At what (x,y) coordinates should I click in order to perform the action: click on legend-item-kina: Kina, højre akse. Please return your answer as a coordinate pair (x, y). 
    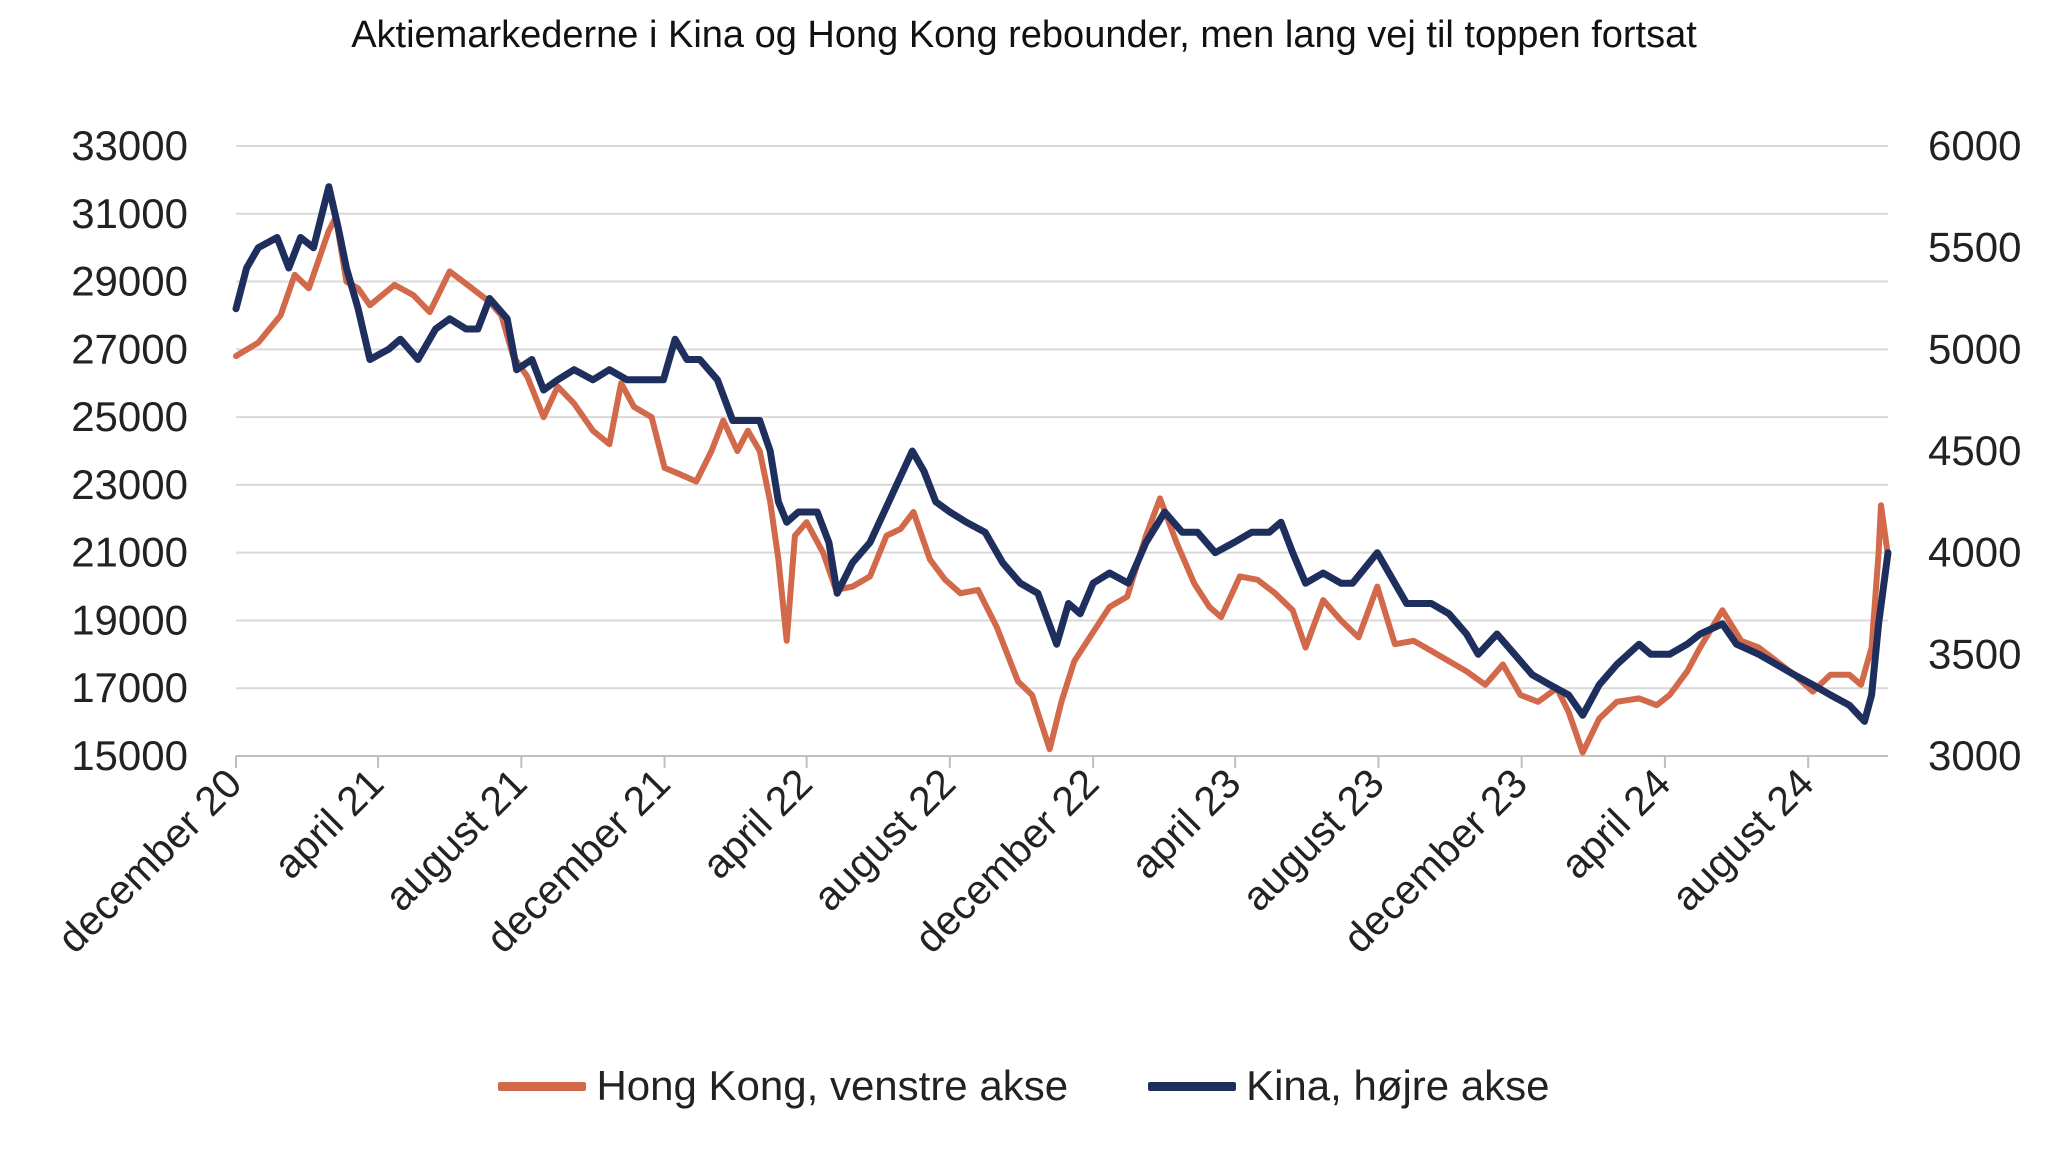
    Looking at the image, I should click on (1349, 1086).